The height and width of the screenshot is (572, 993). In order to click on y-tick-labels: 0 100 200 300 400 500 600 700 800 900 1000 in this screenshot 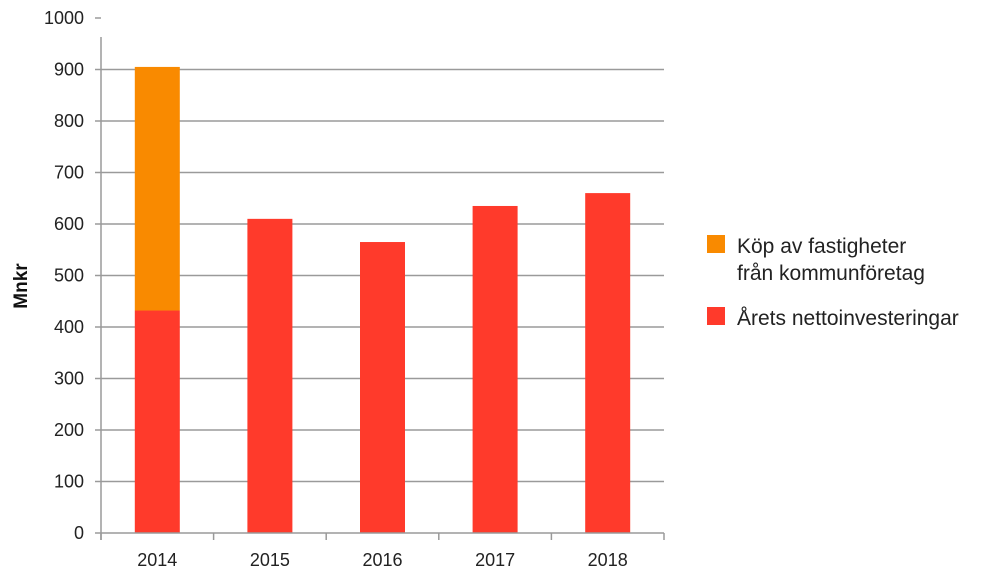, I will do `click(64, 275)`.